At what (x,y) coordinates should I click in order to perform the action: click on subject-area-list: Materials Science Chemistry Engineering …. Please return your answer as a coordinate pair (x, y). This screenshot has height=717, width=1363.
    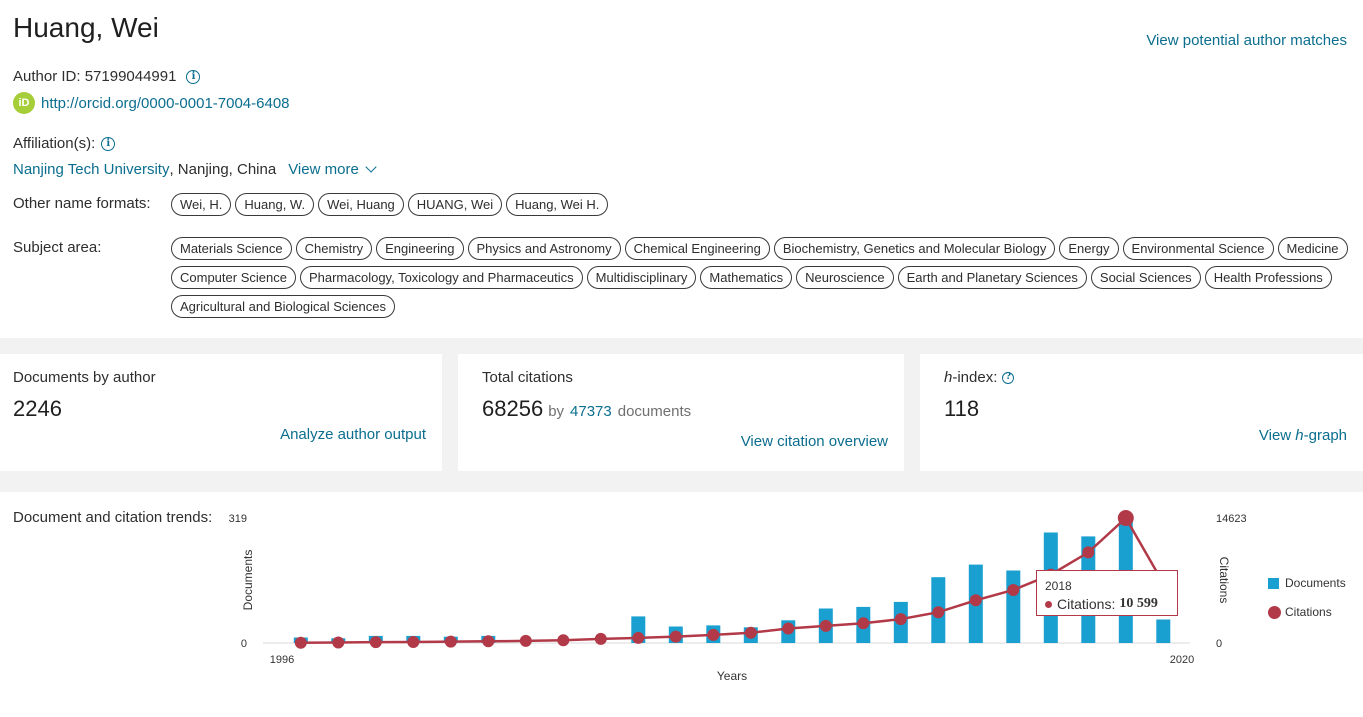
    Looking at the image, I should click on (761, 277).